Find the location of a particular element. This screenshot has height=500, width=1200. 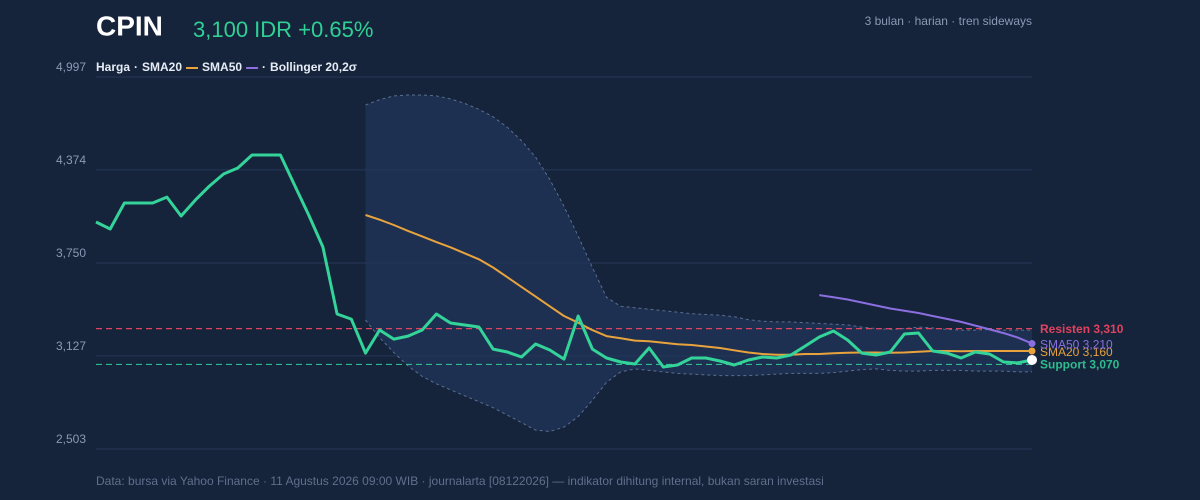

y-tick-label: 3,750 is located at coordinates (71, 253).